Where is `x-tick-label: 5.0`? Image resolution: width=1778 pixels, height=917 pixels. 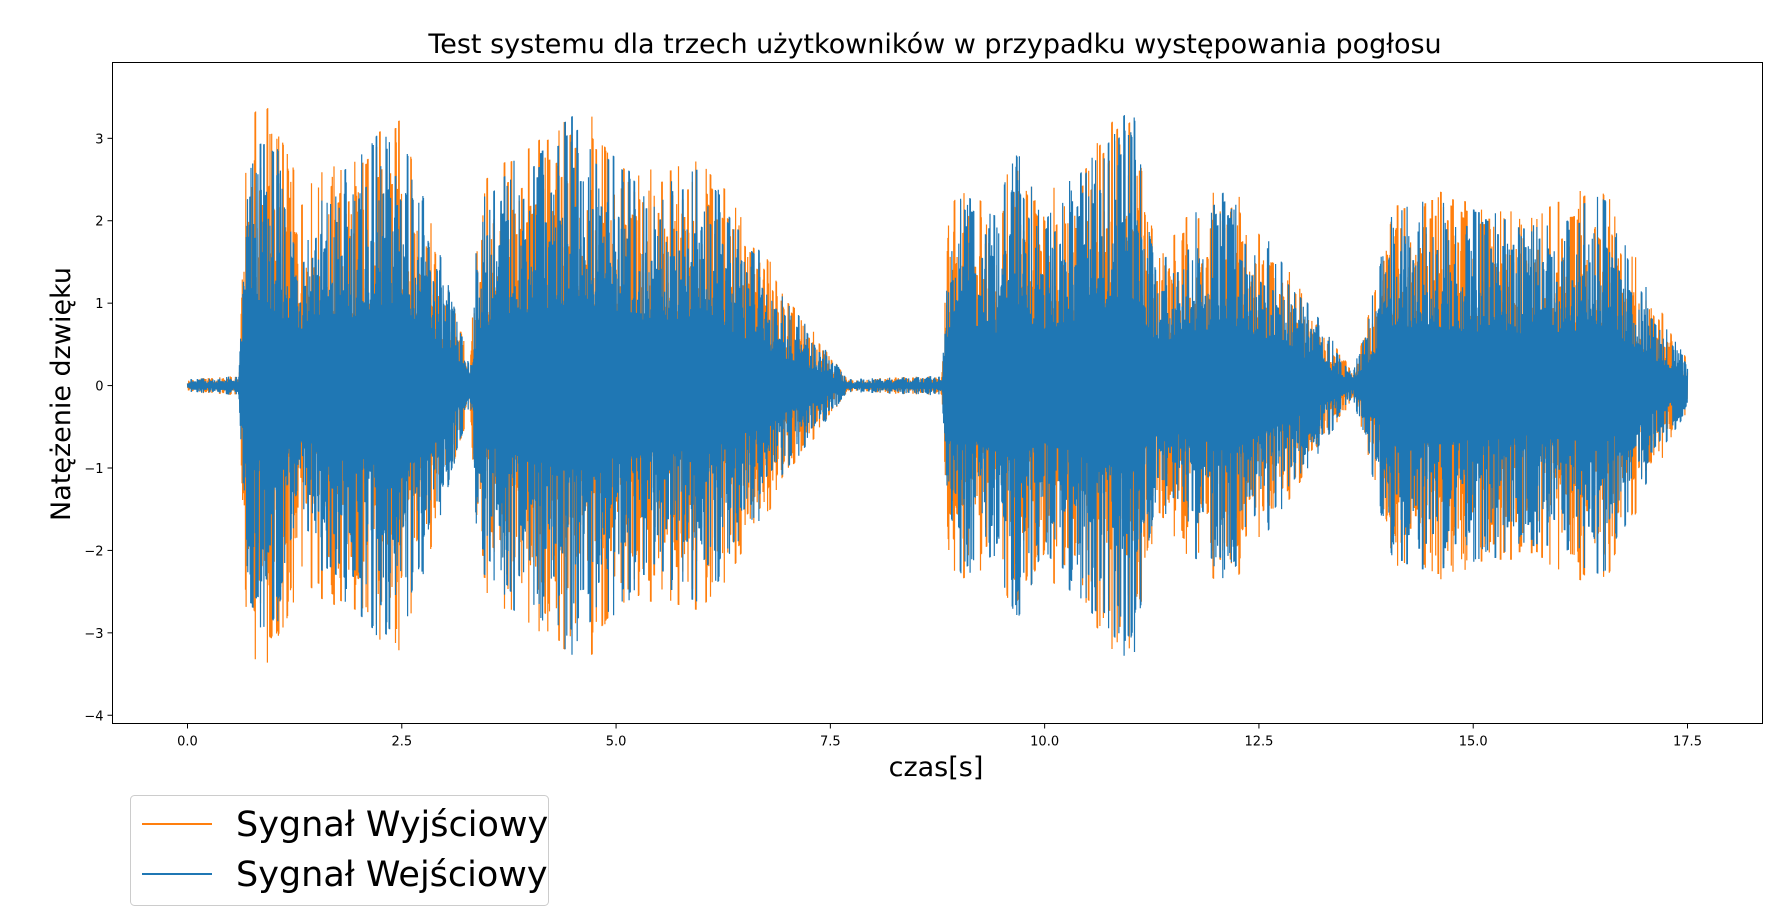 x-tick-label: 5.0 is located at coordinates (616, 742).